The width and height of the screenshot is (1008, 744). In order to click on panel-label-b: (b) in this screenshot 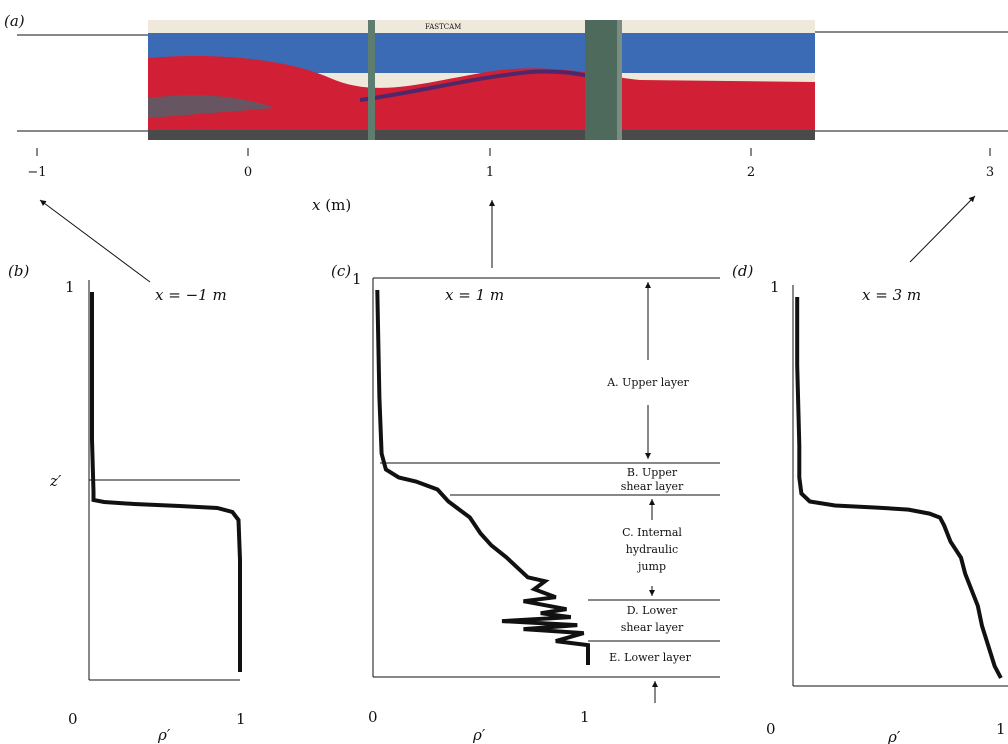, I will do `click(18, 271)`.